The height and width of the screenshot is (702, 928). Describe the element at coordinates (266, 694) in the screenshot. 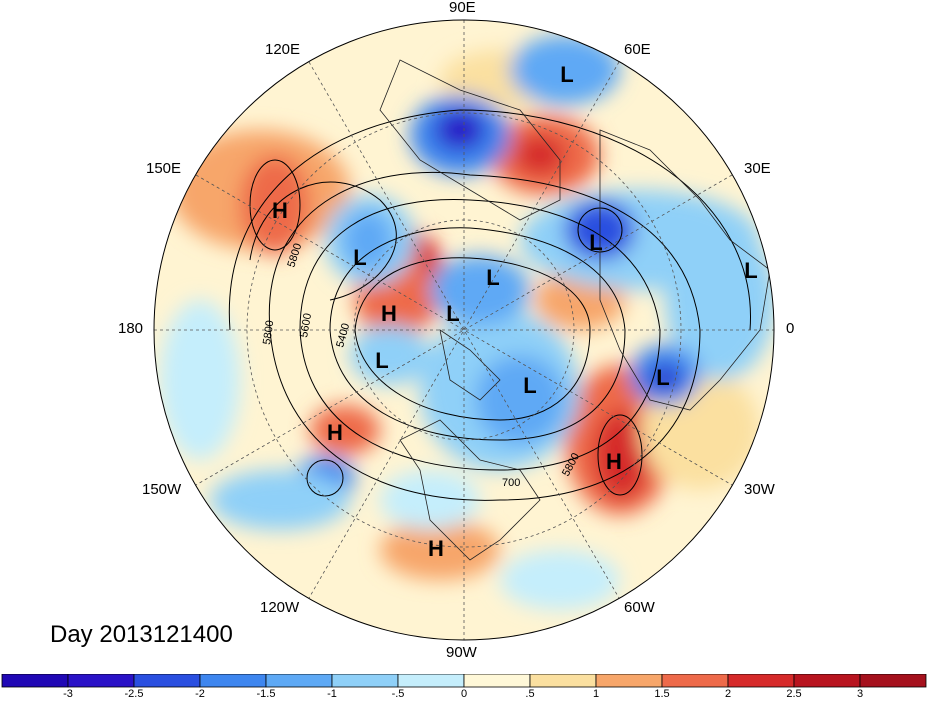

I see `colorbar-tick-label: -1.5` at that location.